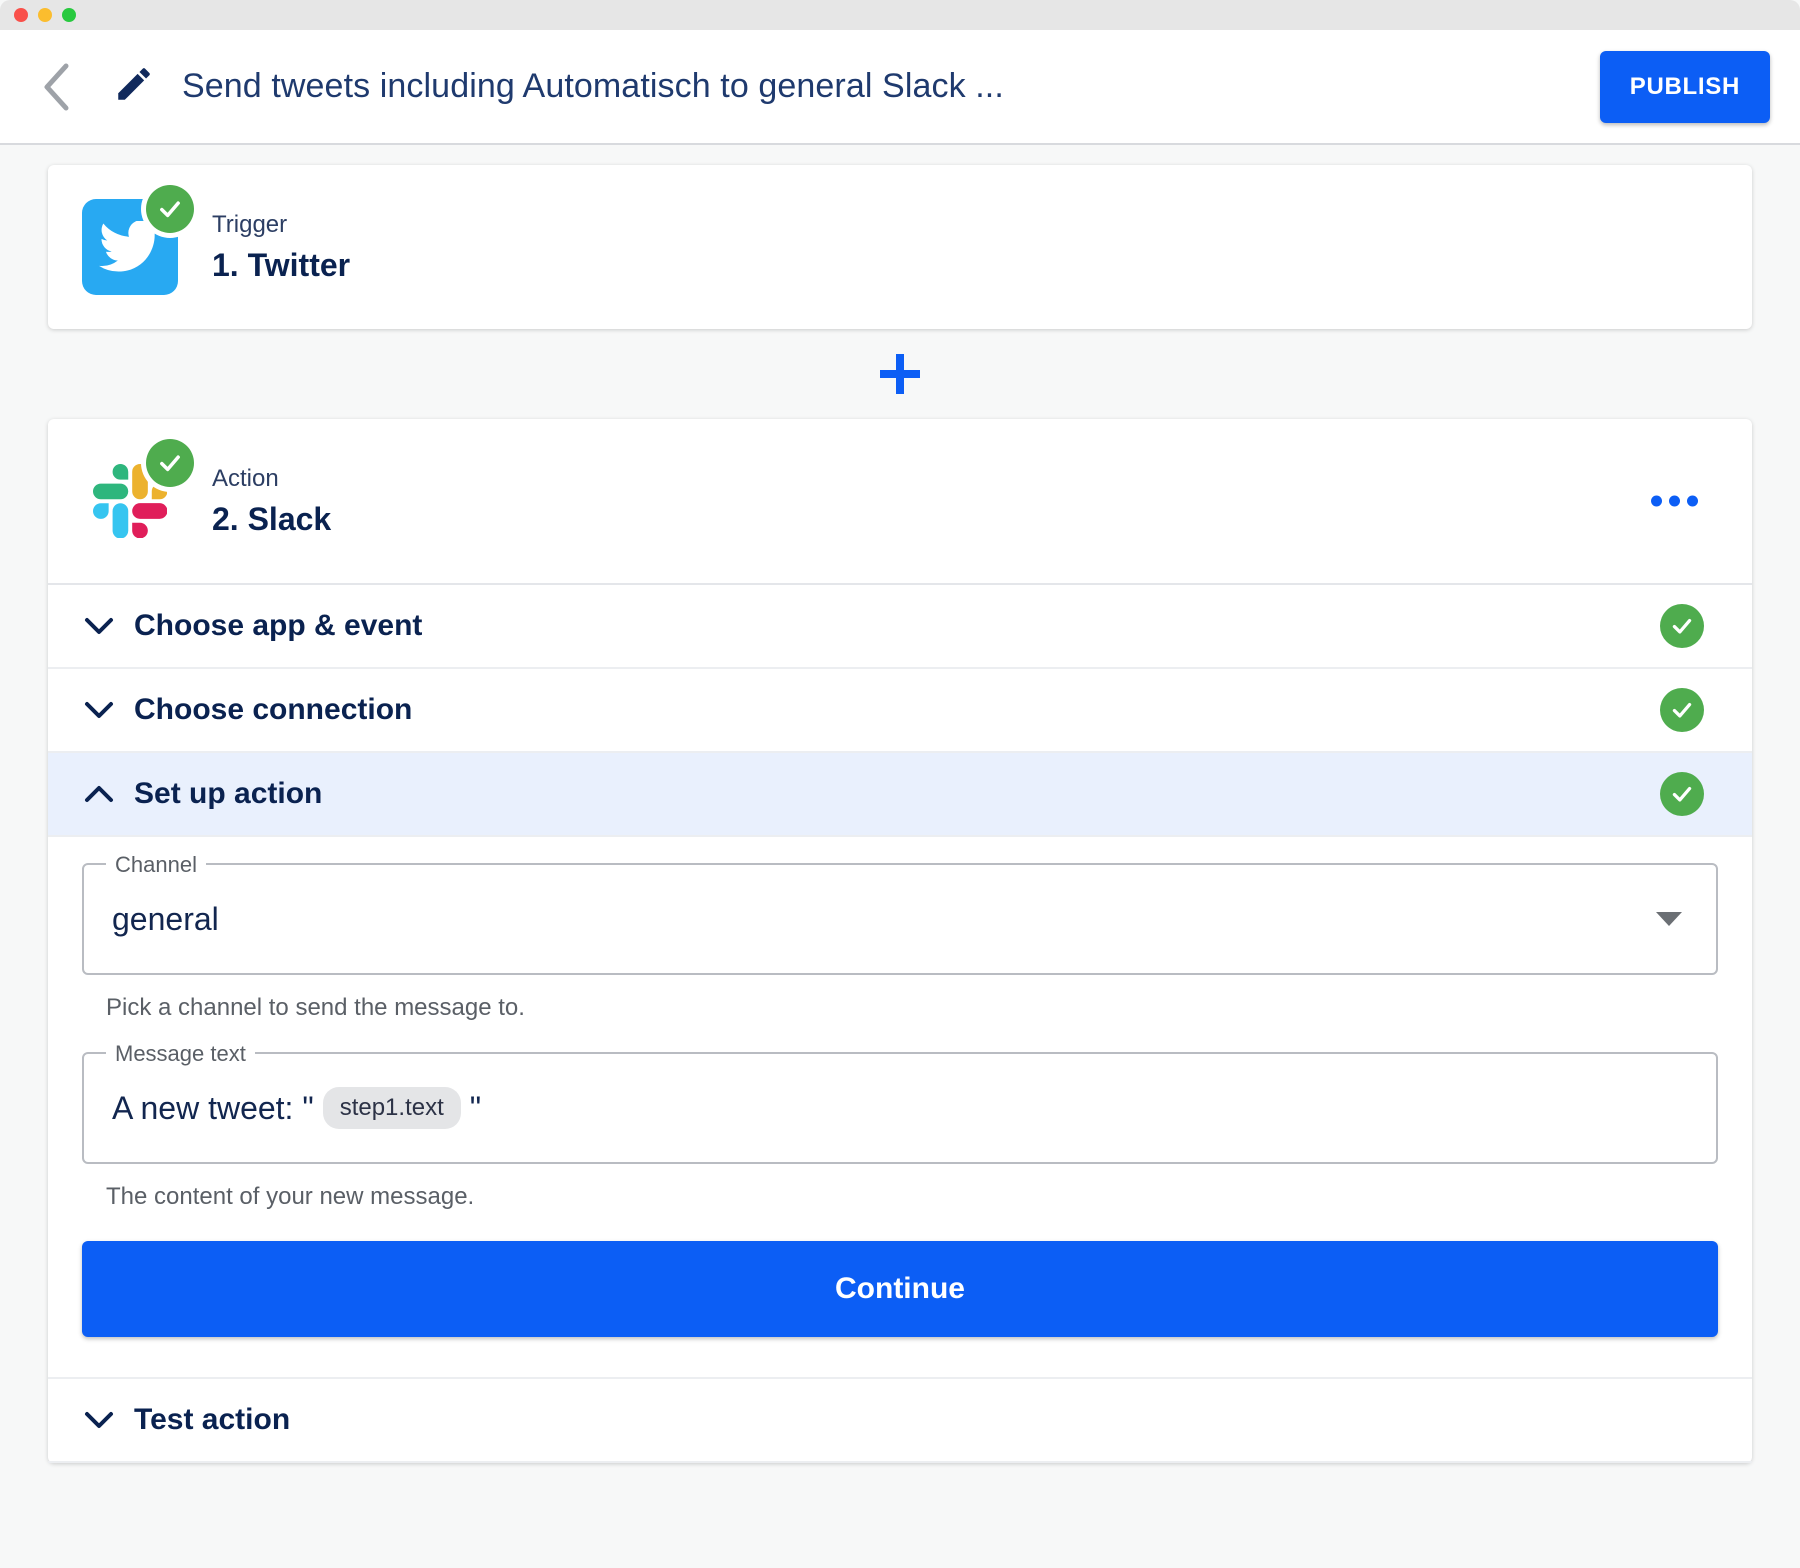 This screenshot has height=1568, width=1800. What do you see at coordinates (900, 795) in the screenshot?
I see `section-set-up-action: Set up action` at bounding box center [900, 795].